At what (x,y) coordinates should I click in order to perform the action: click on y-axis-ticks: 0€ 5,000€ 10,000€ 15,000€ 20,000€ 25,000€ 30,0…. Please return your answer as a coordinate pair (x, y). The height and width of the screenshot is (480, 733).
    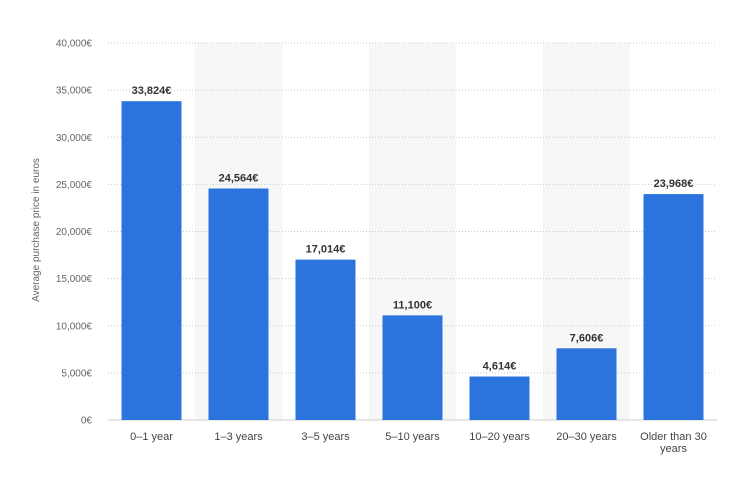
    Looking at the image, I should click on (74, 233).